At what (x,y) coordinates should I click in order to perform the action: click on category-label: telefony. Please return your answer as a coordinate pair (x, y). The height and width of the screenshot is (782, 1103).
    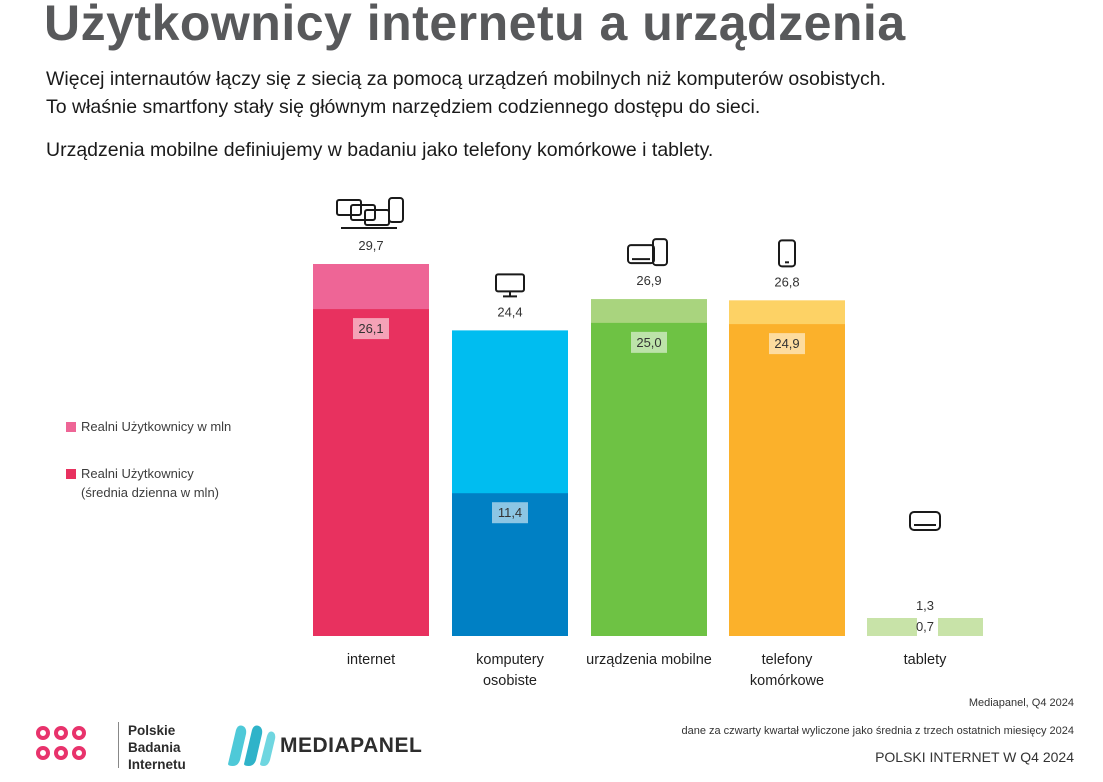
    Looking at the image, I should click on (788, 660).